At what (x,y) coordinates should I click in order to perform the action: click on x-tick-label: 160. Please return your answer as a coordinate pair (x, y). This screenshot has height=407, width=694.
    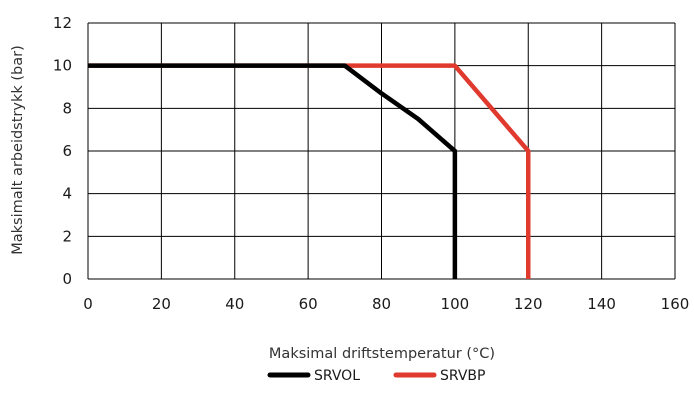
    Looking at the image, I should click on (675, 304).